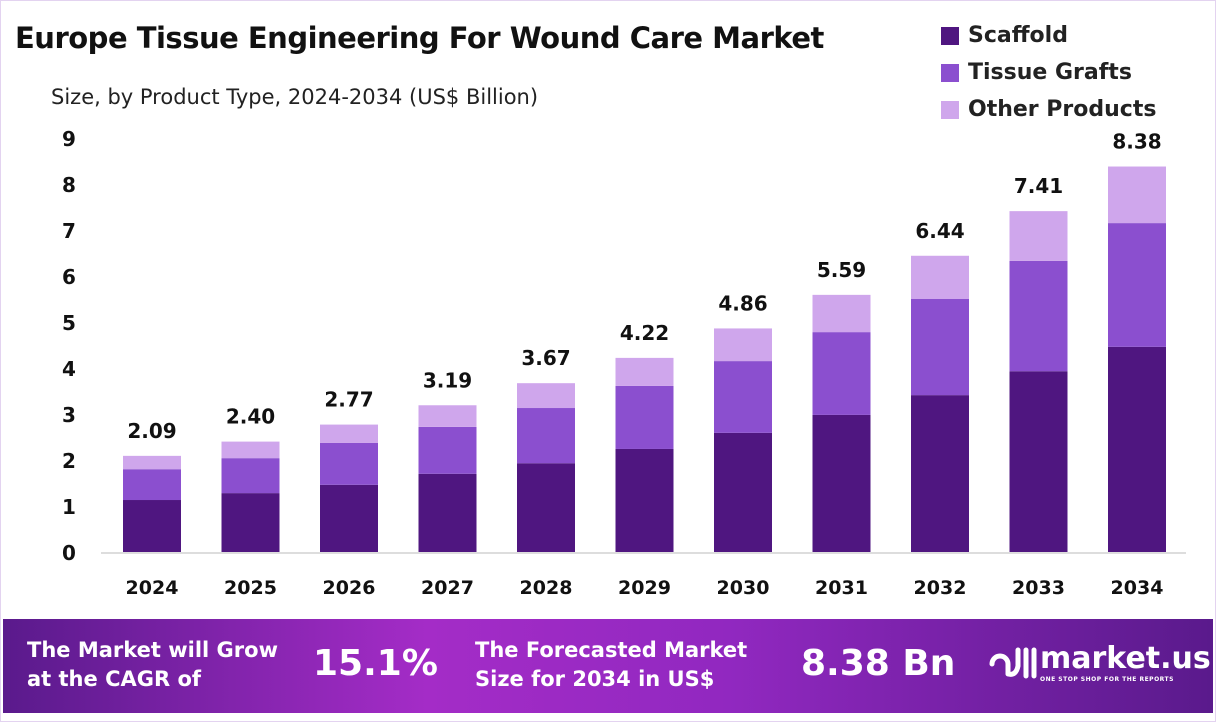 This screenshot has width=1216, height=722. What do you see at coordinates (1038, 186) in the screenshot?
I see `data-label-total: 7.41` at bounding box center [1038, 186].